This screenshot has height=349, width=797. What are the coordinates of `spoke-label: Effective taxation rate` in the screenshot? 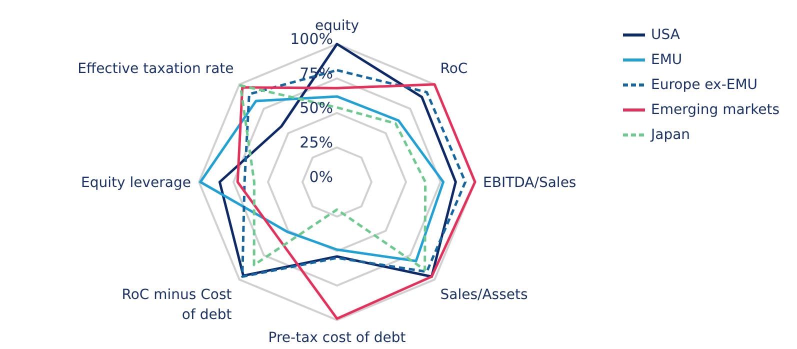 It's located at (156, 68).